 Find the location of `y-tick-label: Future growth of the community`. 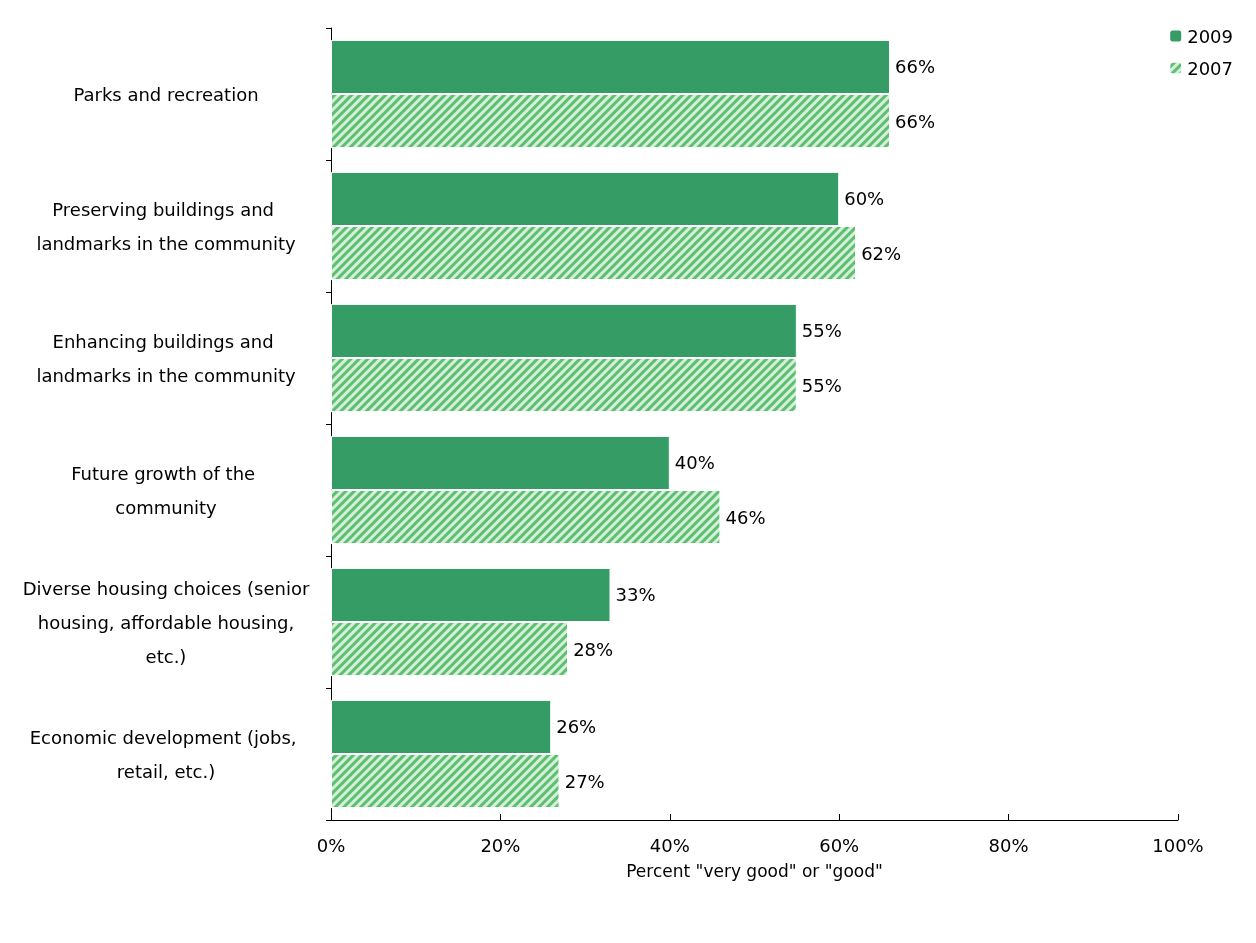

y-tick-label: Future growth of the community is located at coordinates (166, 490).